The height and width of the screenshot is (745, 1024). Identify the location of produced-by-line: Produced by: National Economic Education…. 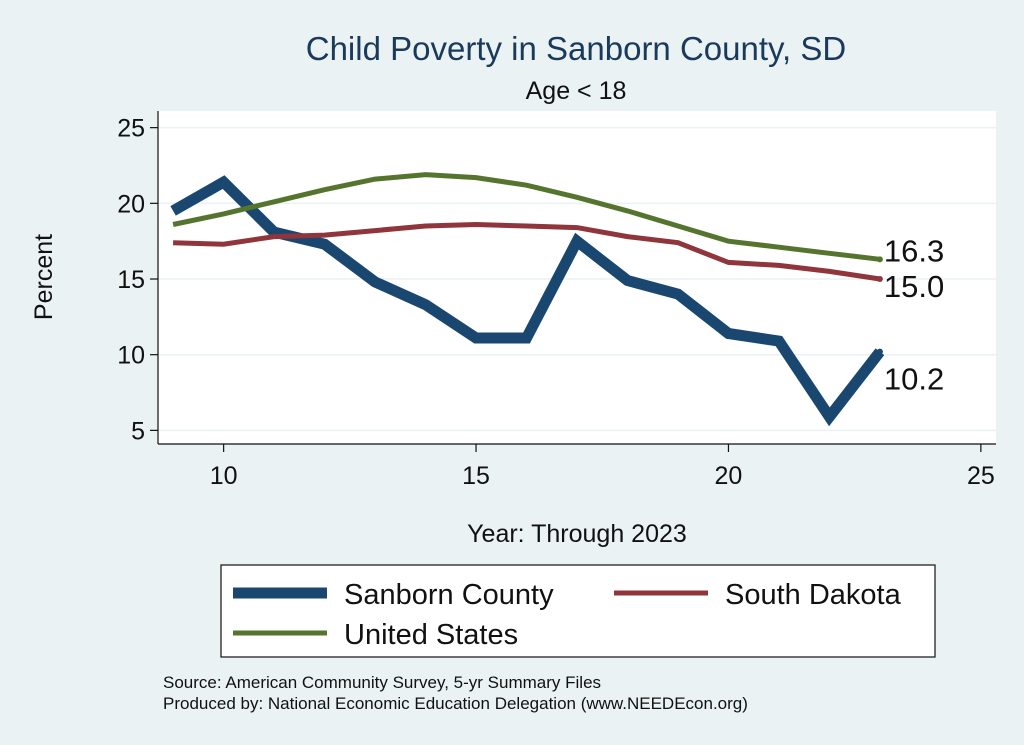
(455, 703).